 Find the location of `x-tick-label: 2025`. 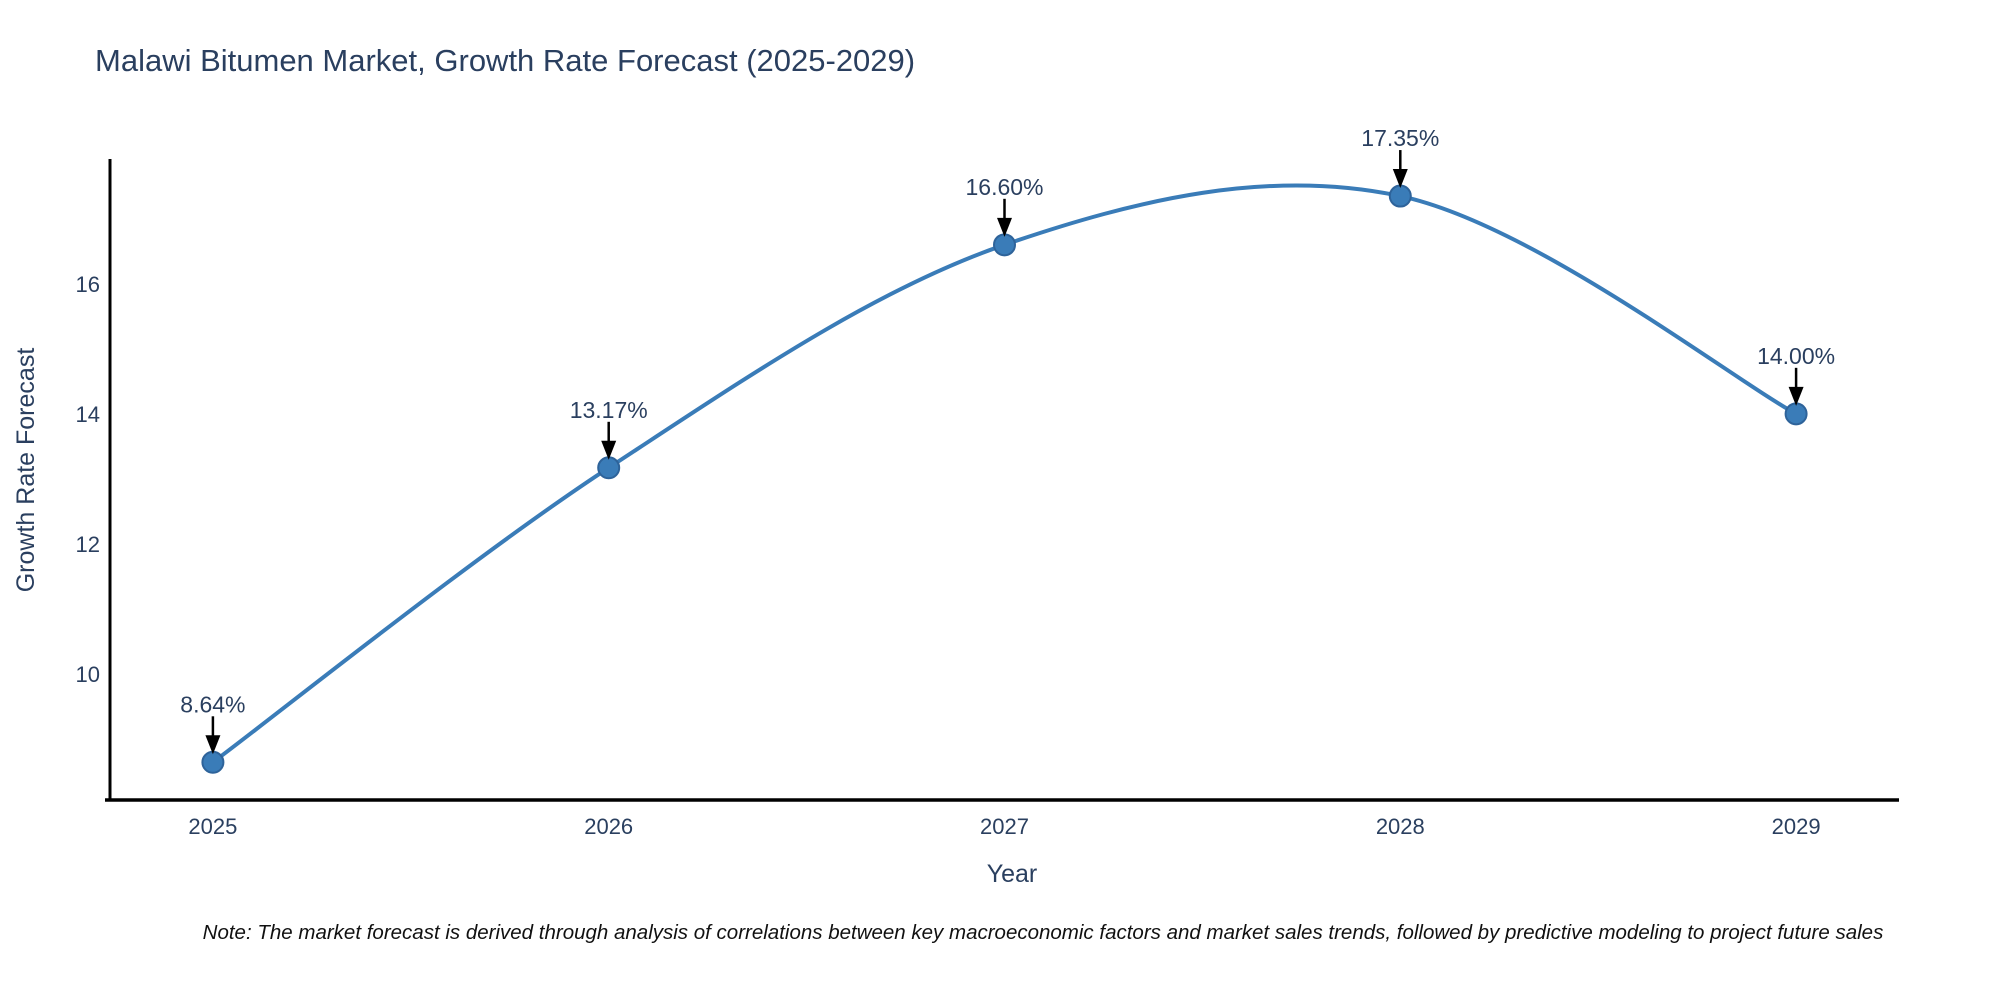

x-tick-label: 2025 is located at coordinates (212, 826).